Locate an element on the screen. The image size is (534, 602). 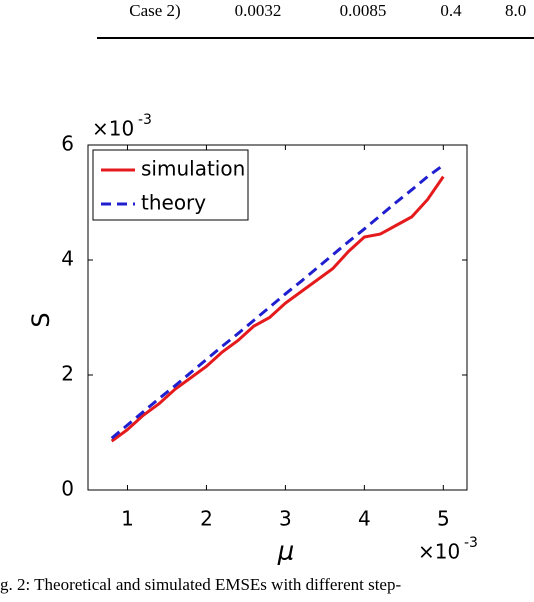
y-tick-label: 2 is located at coordinates (67, 374).